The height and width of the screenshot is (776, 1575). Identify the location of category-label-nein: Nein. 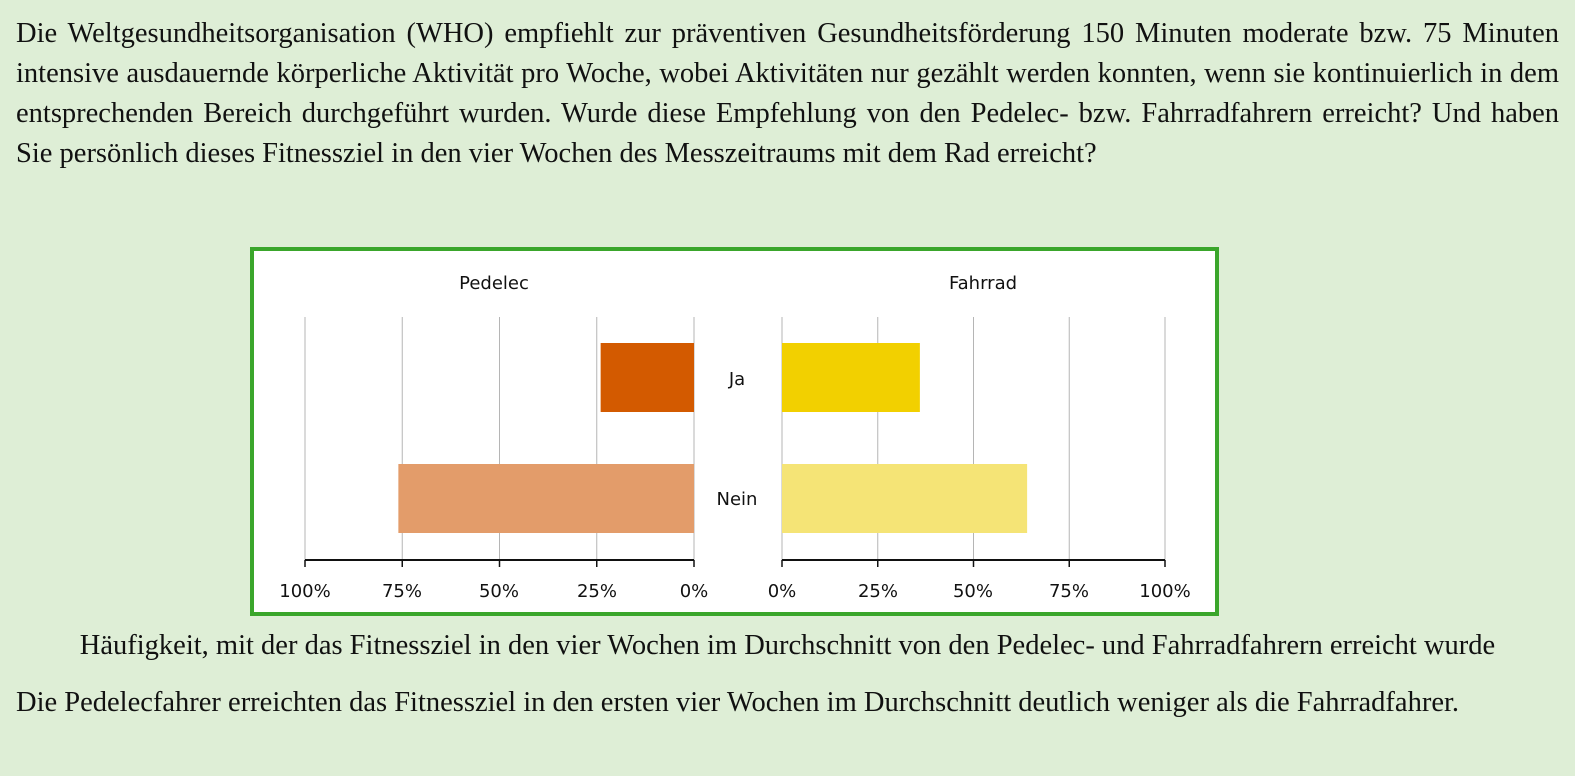
(737, 499).